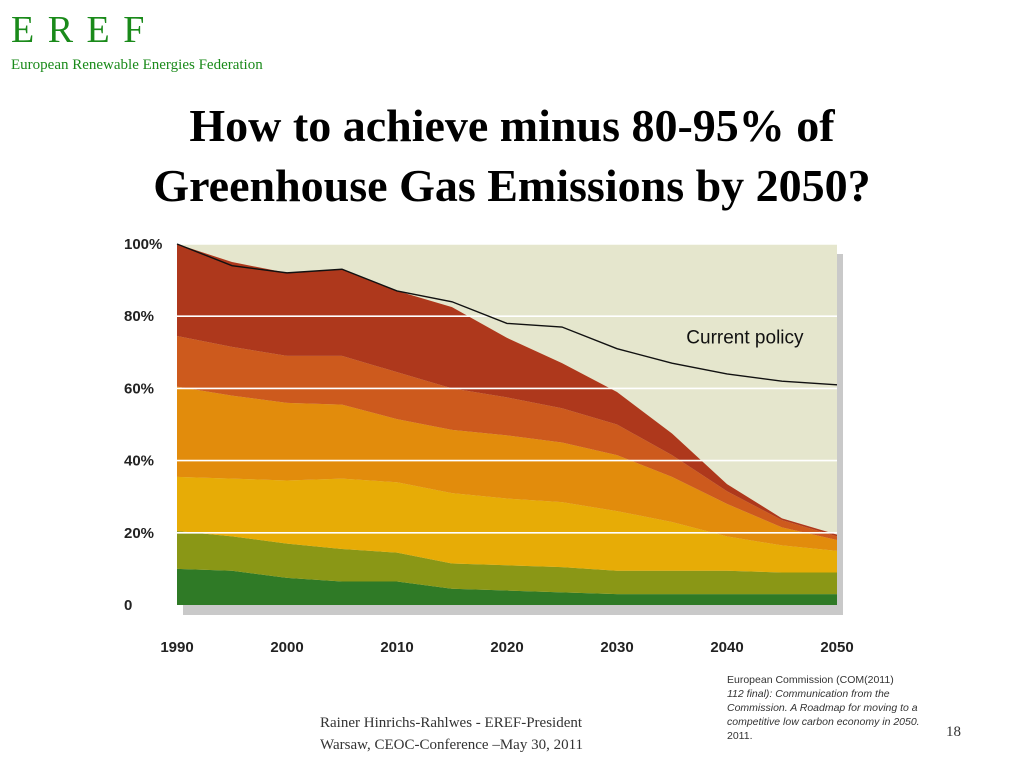 Image resolution: width=1024 pixels, height=768 pixels. What do you see at coordinates (176, 647) in the screenshot?
I see `x-tick-label: 1990` at bounding box center [176, 647].